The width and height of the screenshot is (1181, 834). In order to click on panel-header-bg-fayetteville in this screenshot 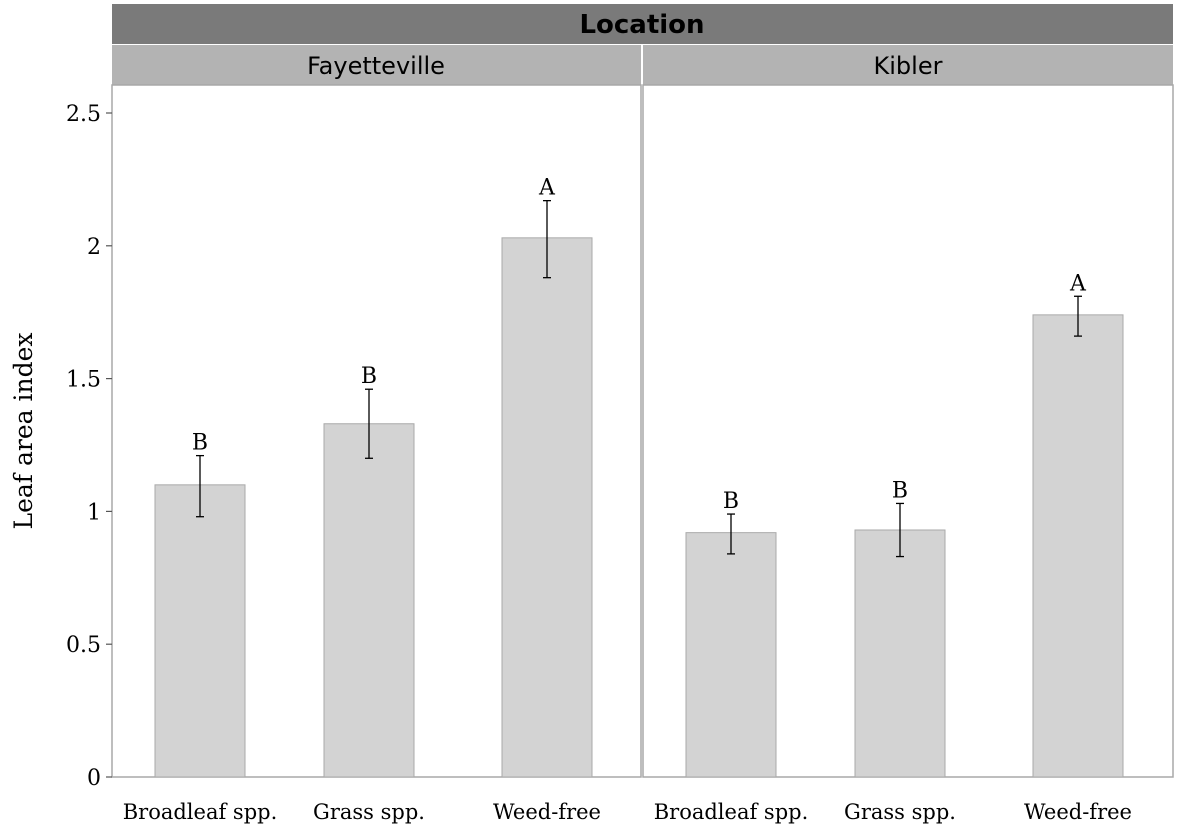, I will do `click(376, 65)`.